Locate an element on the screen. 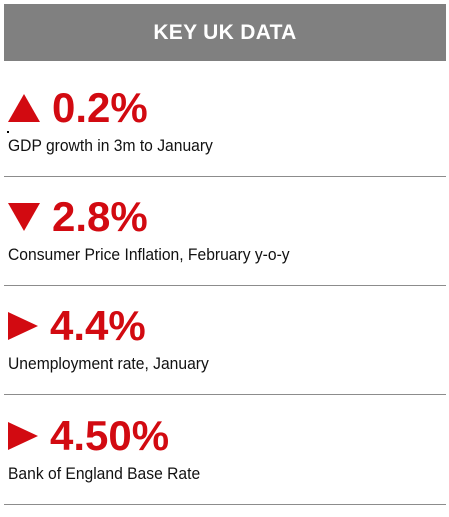  stat-value: 2.8% is located at coordinates (100, 216).